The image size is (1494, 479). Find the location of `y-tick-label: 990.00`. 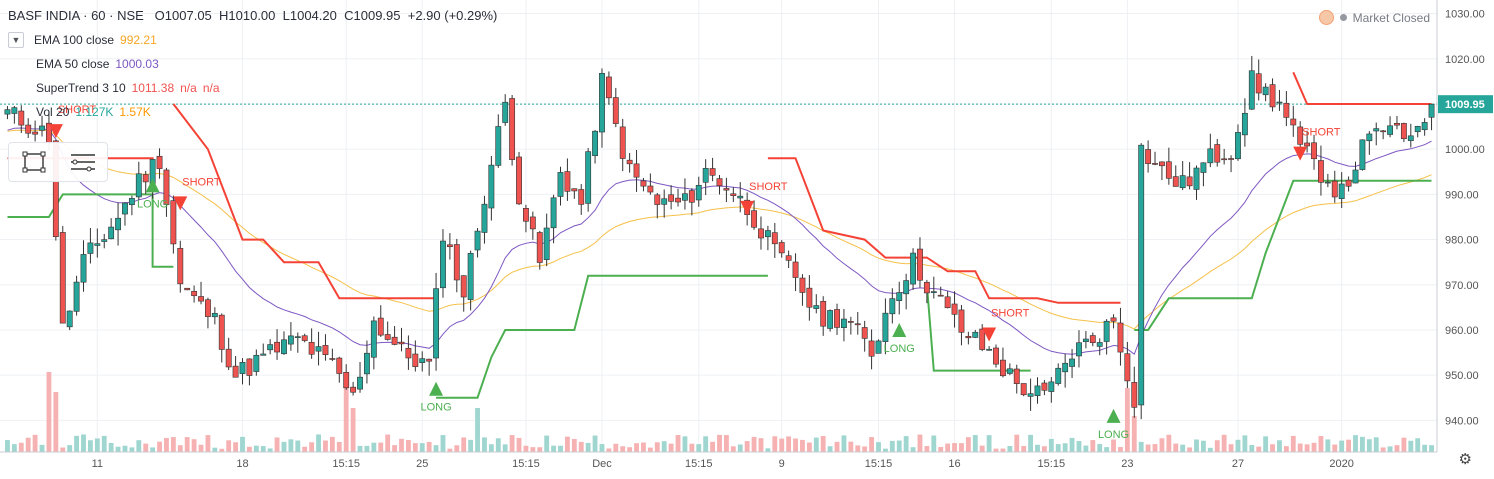

y-tick-label: 990.00 is located at coordinates (1462, 195).